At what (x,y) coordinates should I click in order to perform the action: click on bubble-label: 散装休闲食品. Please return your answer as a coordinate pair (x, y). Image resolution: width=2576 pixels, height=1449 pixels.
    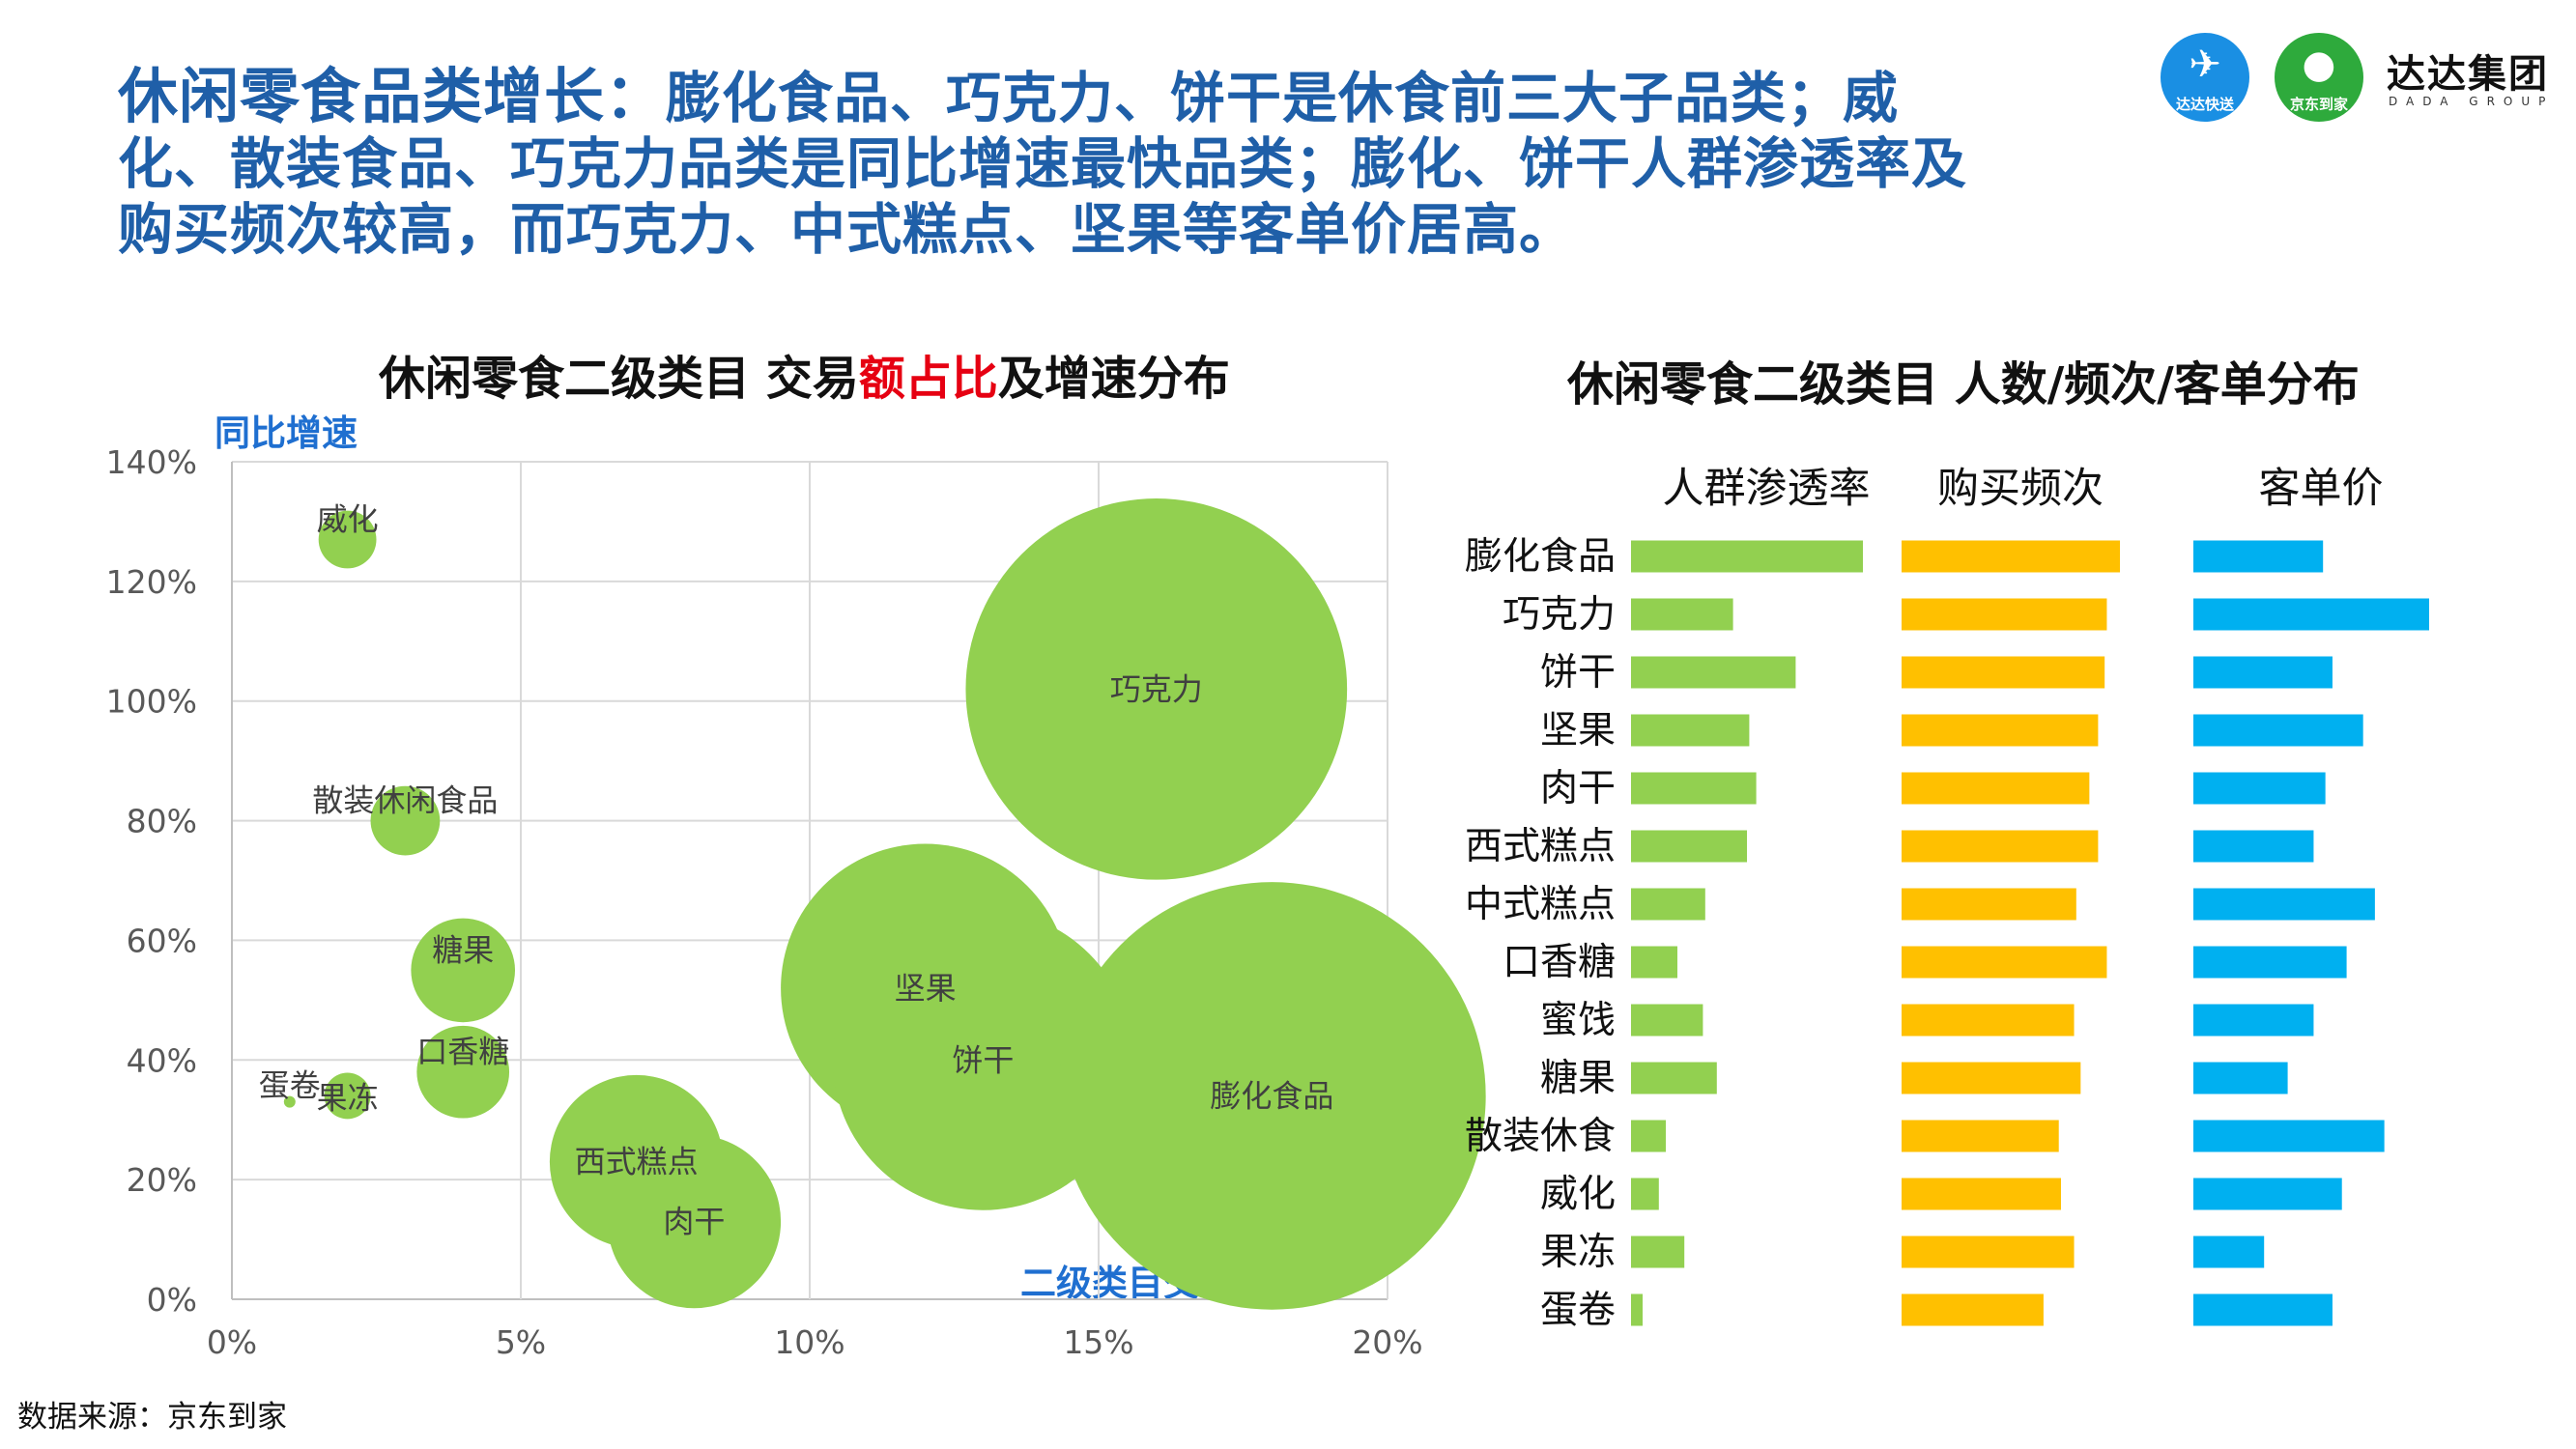
    Looking at the image, I should click on (405, 800).